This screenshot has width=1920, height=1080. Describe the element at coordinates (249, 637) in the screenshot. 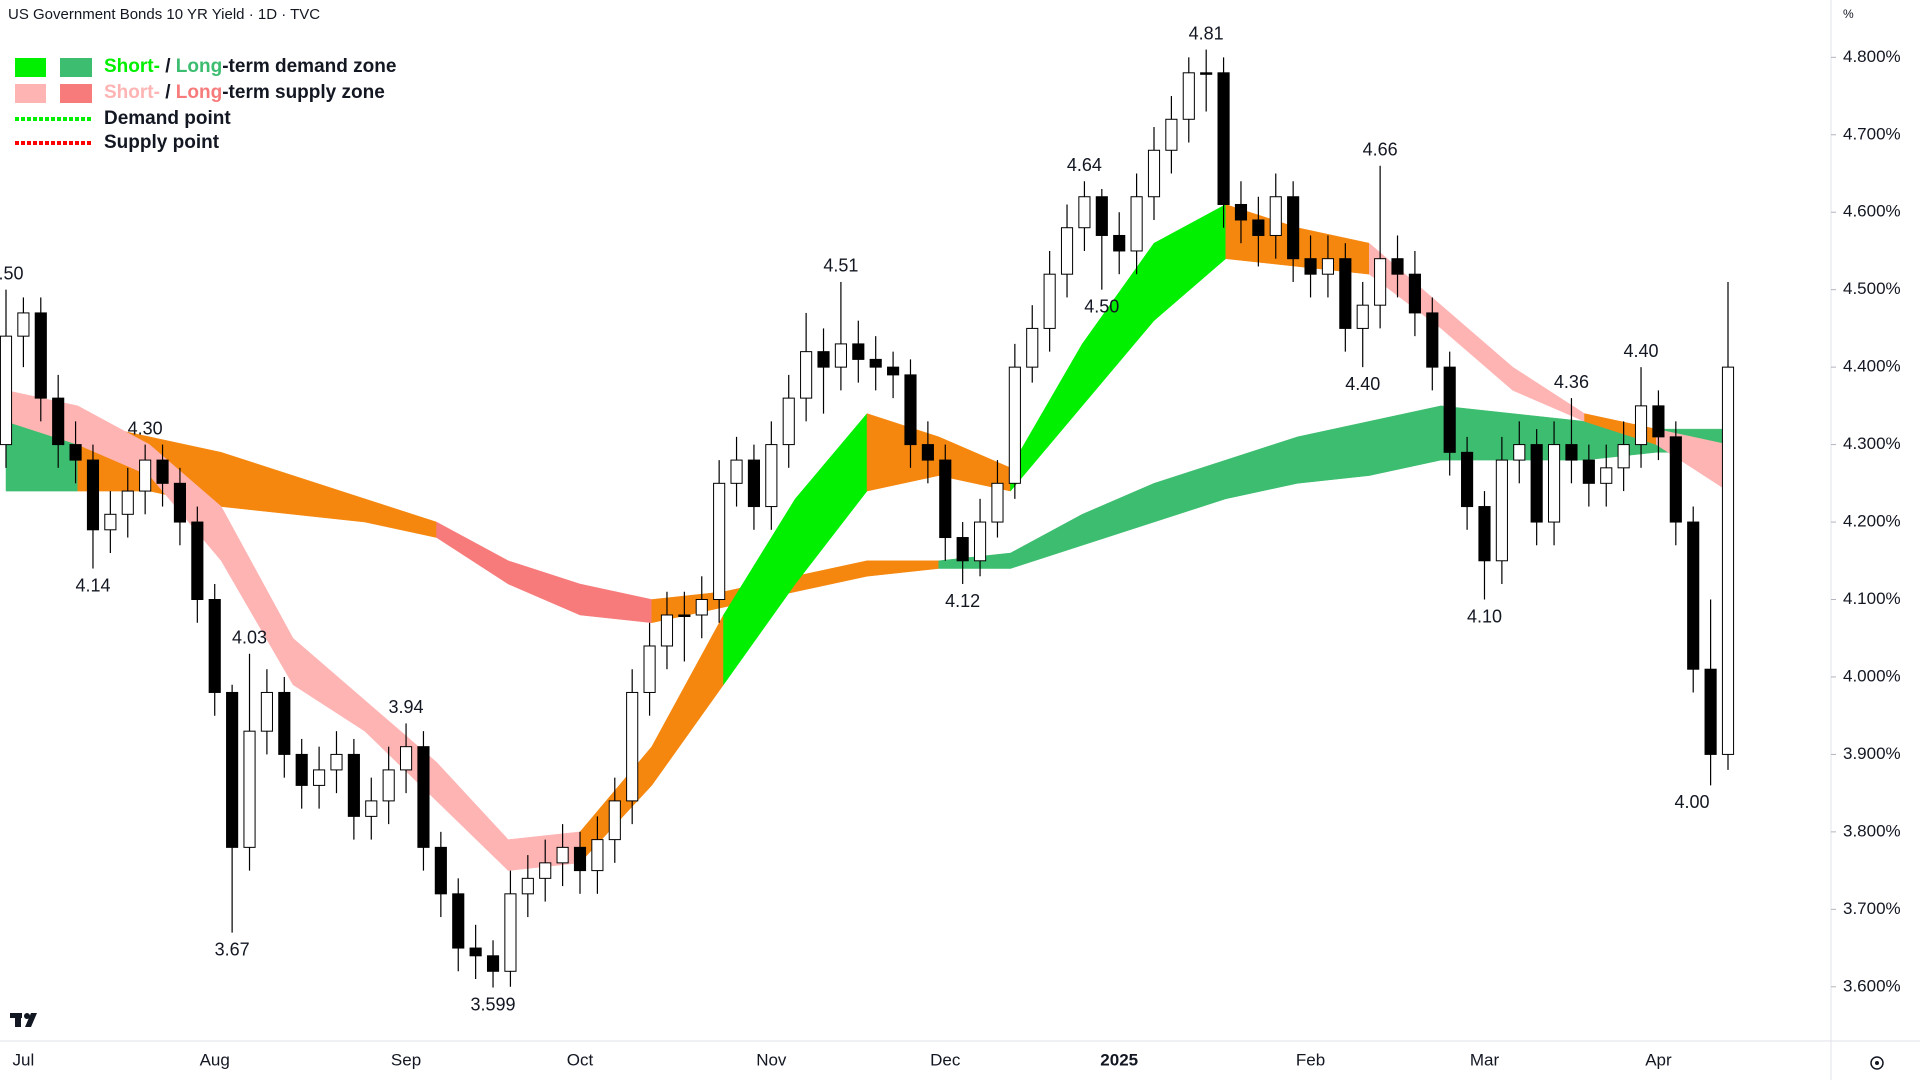

I see `high-label: 4.03` at that location.